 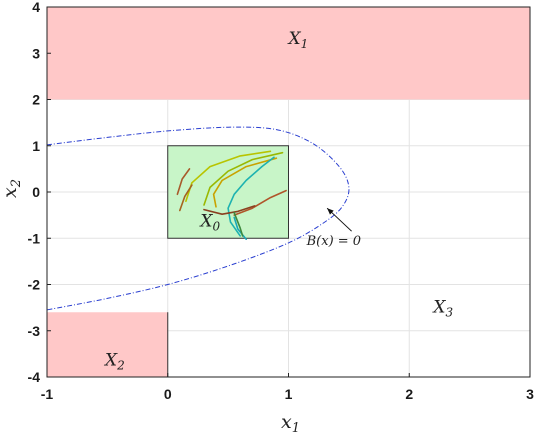 I want to click on region-label-X3: X3, so click(x=442, y=308).